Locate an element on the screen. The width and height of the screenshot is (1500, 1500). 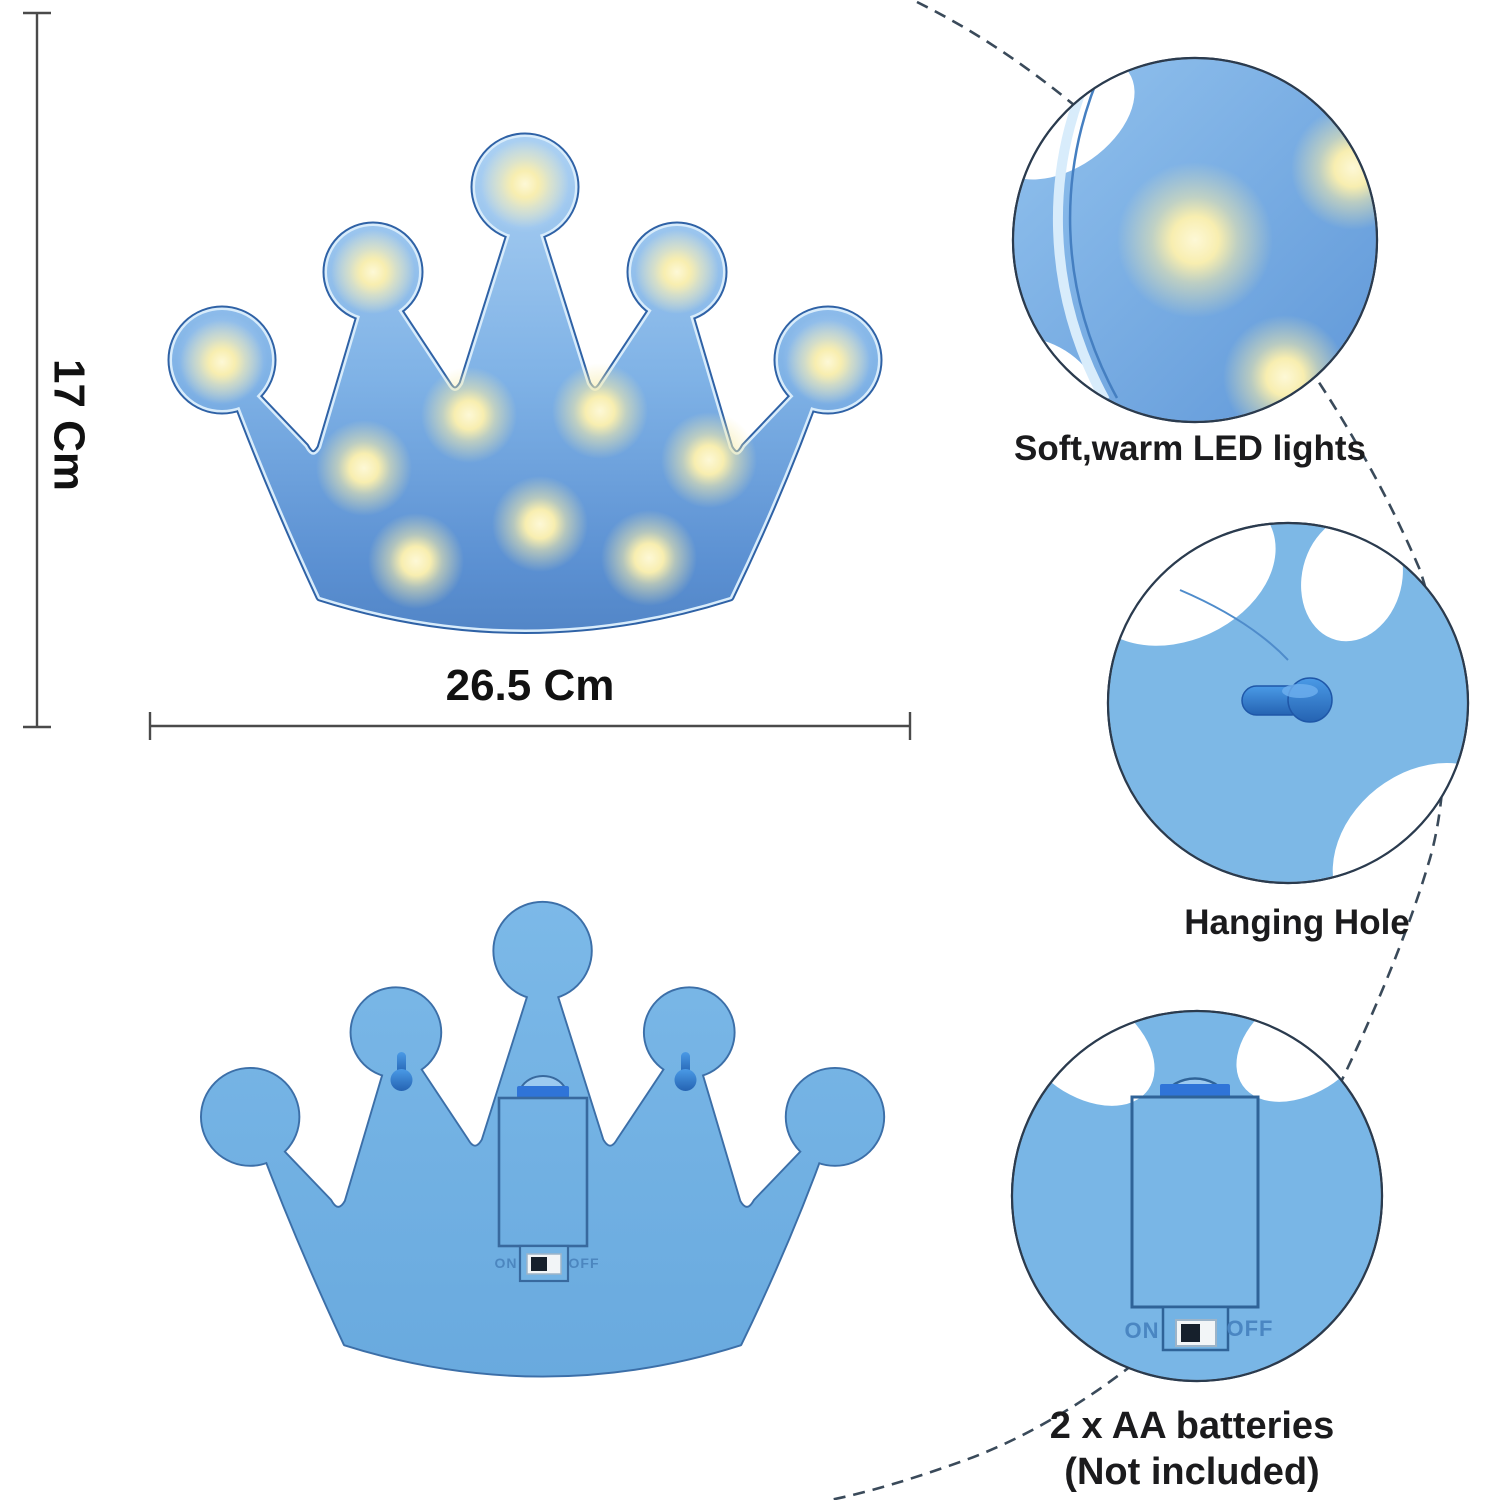
keyhole-icon is located at coordinates (1287, 700).